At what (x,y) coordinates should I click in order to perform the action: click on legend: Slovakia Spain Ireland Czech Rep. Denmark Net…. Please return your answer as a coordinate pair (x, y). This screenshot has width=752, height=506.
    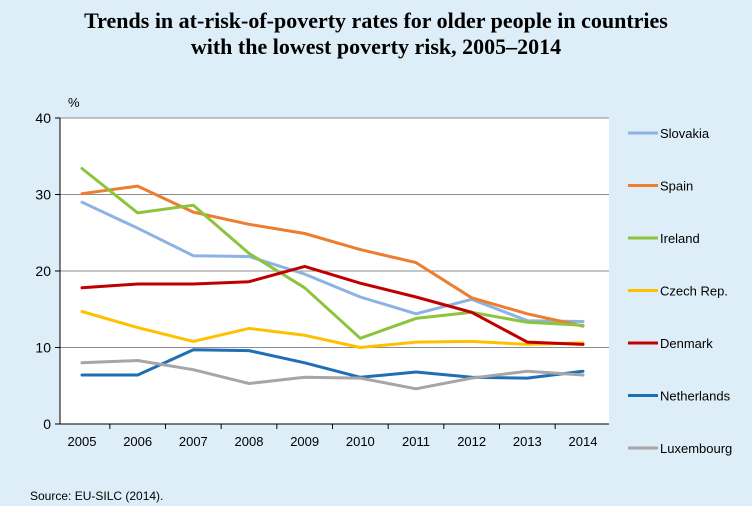
    Looking at the image, I should click on (680, 291).